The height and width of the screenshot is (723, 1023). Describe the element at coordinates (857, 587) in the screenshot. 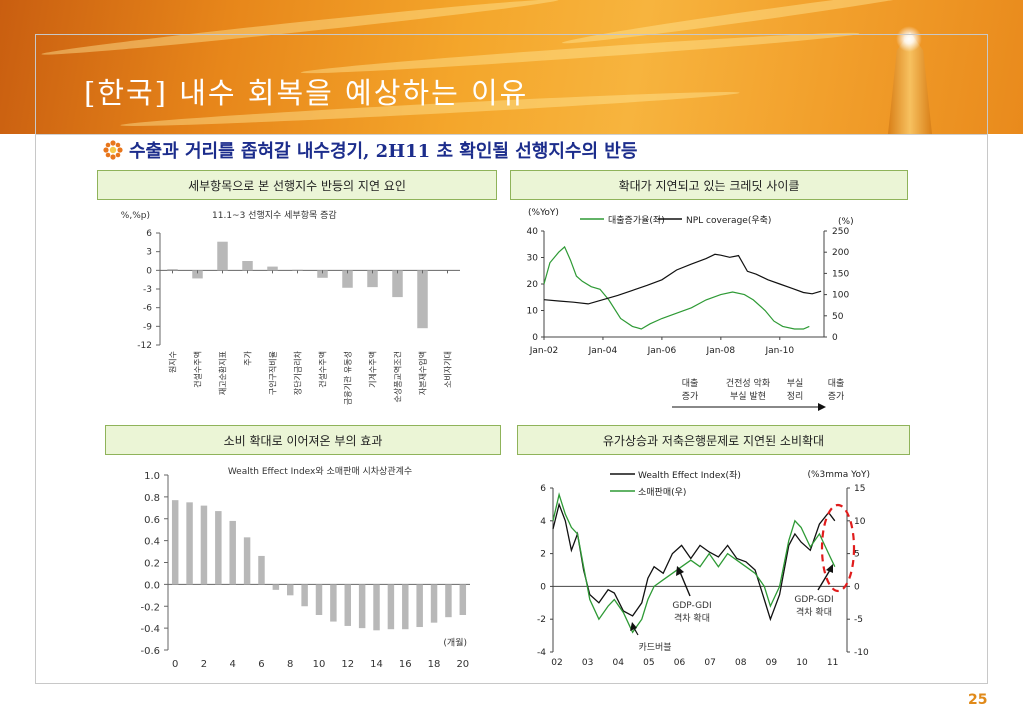

I see `chart4-right-tick-label: 0` at that location.